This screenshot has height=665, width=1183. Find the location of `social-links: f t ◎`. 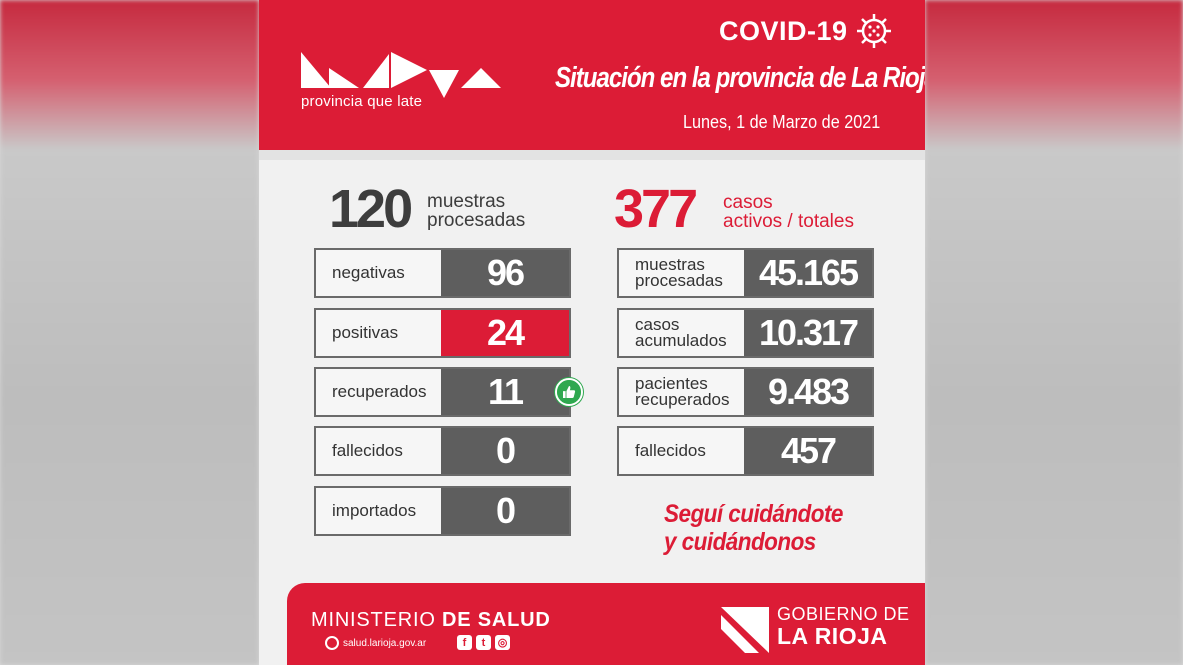

social-links: f t ◎ is located at coordinates (483, 642).